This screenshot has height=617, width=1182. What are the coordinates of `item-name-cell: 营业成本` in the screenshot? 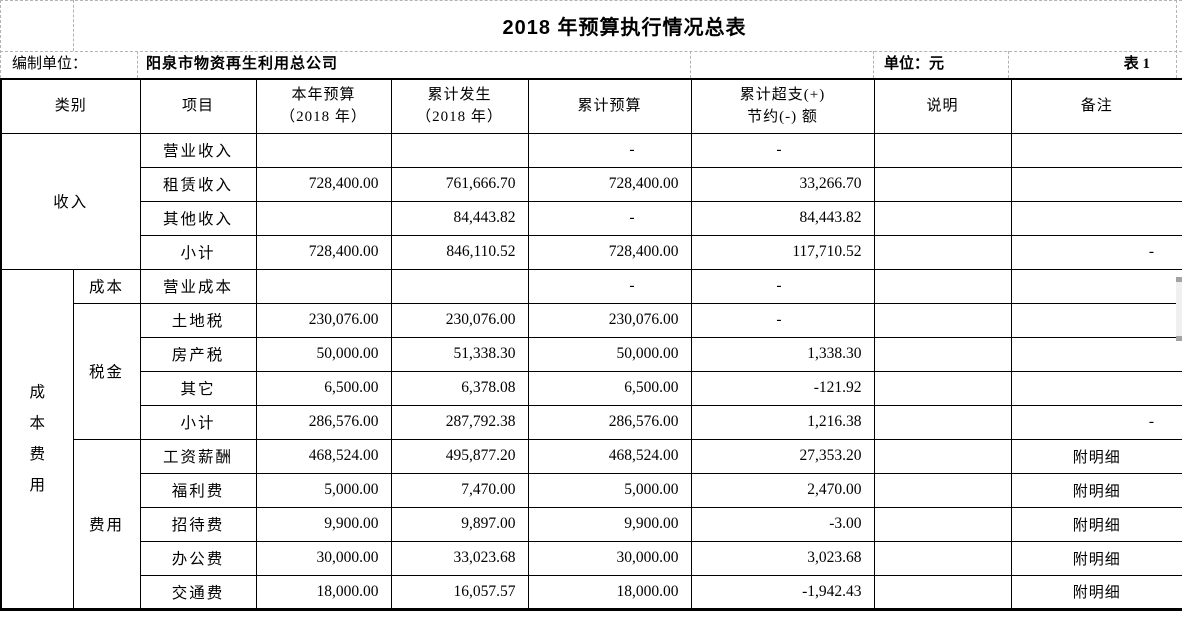 It's located at (198, 286).